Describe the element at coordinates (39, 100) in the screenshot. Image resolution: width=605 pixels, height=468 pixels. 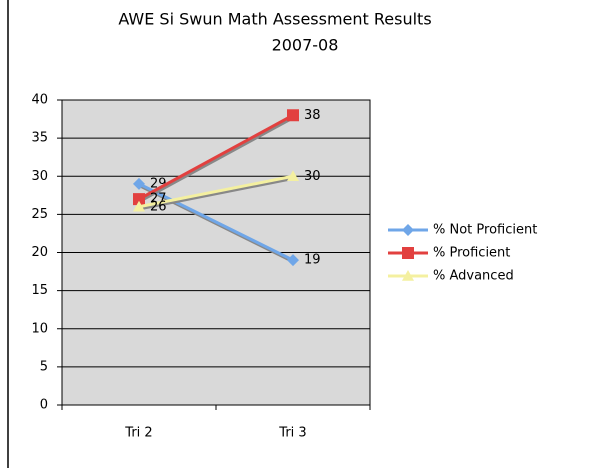
I see `y-tick-label: 40` at that location.